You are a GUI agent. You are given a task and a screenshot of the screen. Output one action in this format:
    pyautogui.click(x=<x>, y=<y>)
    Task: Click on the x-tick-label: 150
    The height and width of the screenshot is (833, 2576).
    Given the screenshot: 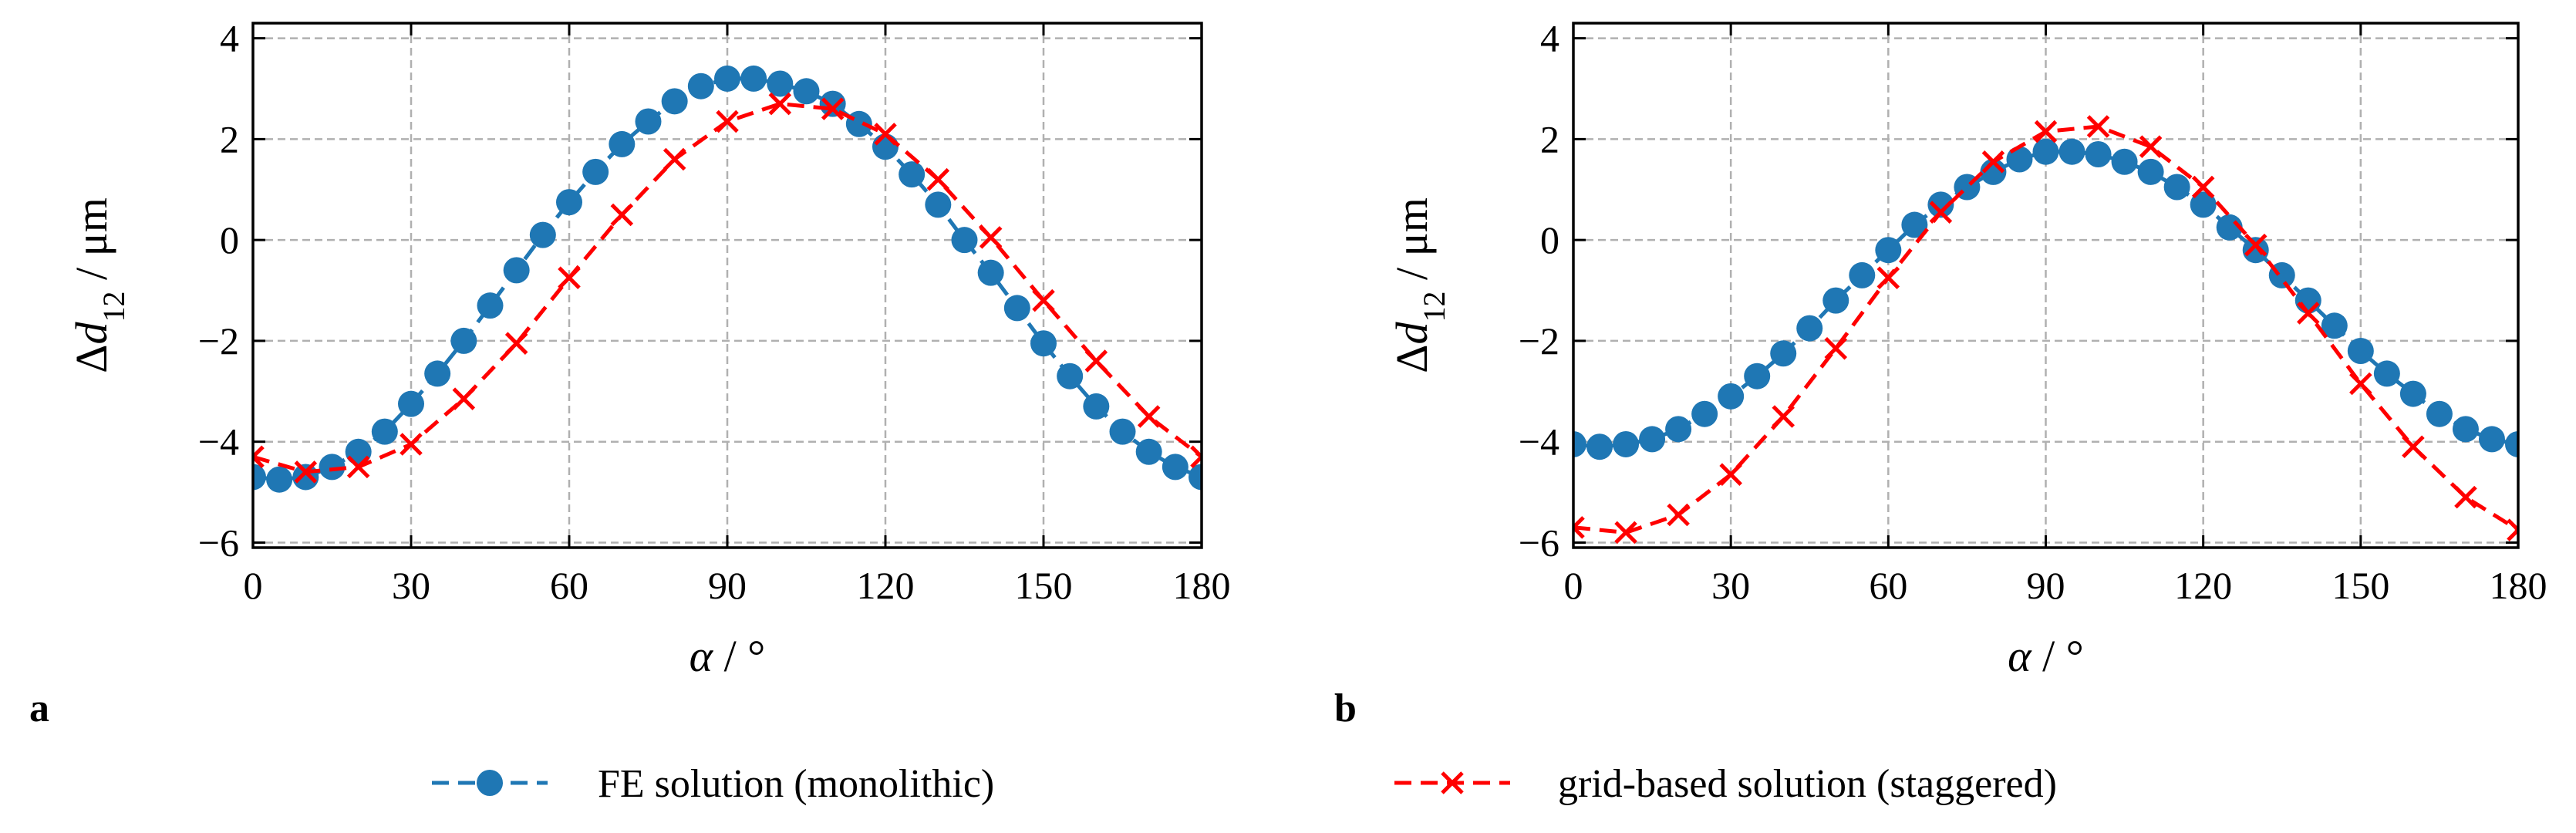 What is the action you would take?
    pyautogui.click(x=2360, y=585)
    